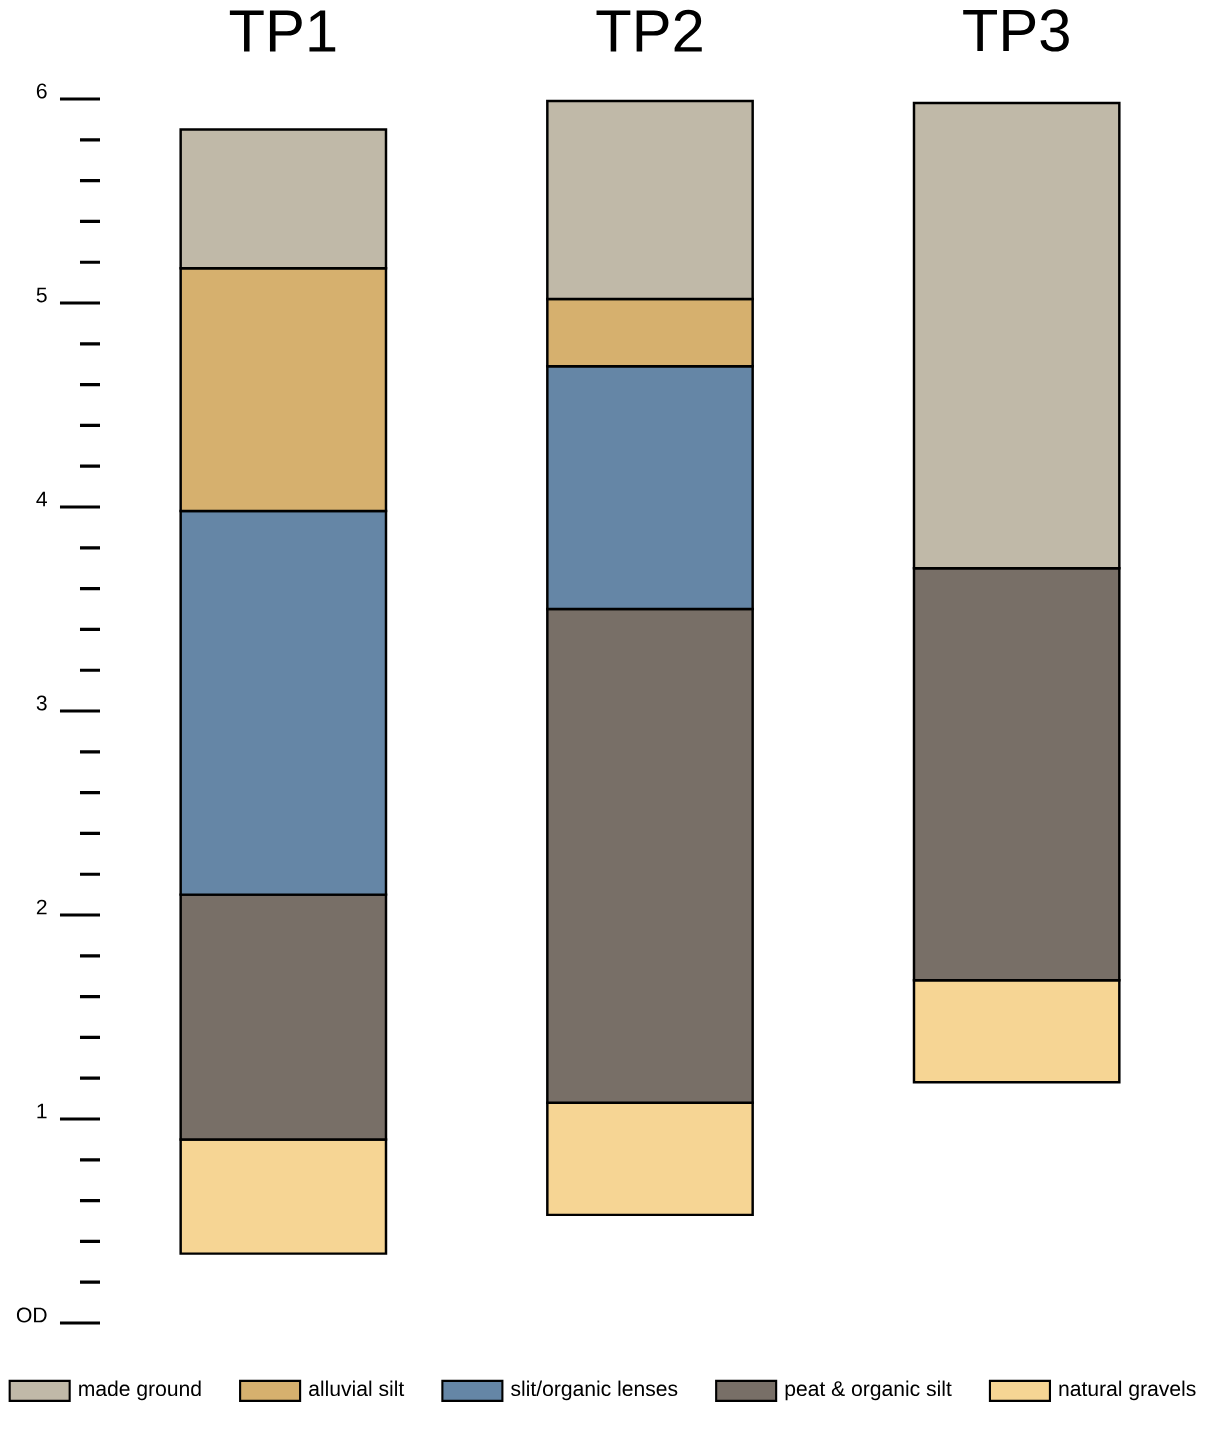 This screenshot has height=1437, width=1216. What do you see at coordinates (357, 1388) in the screenshot?
I see `legend-label: alluvial silt` at bounding box center [357, 1388].